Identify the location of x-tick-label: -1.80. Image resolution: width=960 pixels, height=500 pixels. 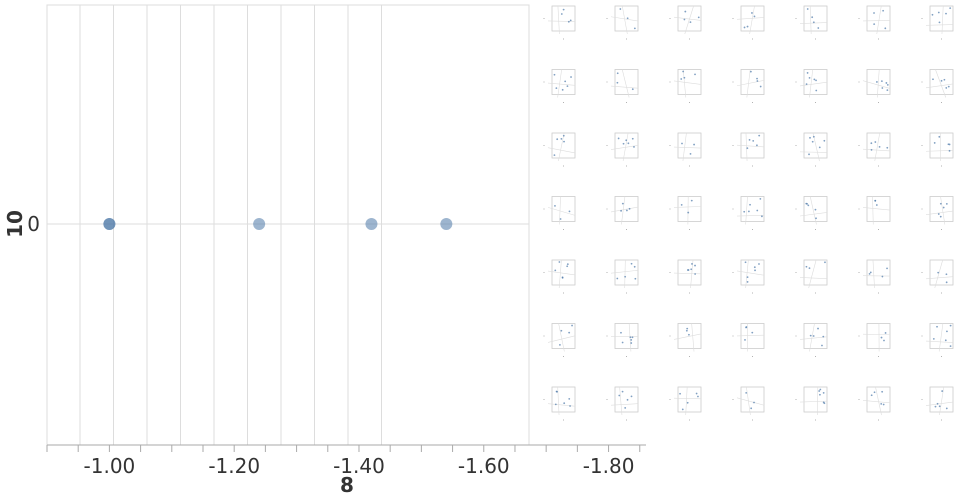
(609, 466).